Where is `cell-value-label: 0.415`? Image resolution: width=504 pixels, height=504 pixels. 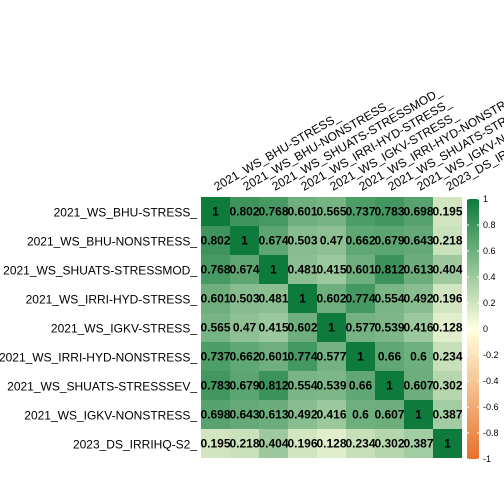
cell-value-label: 0.415 is located at coordinates (331, 270).